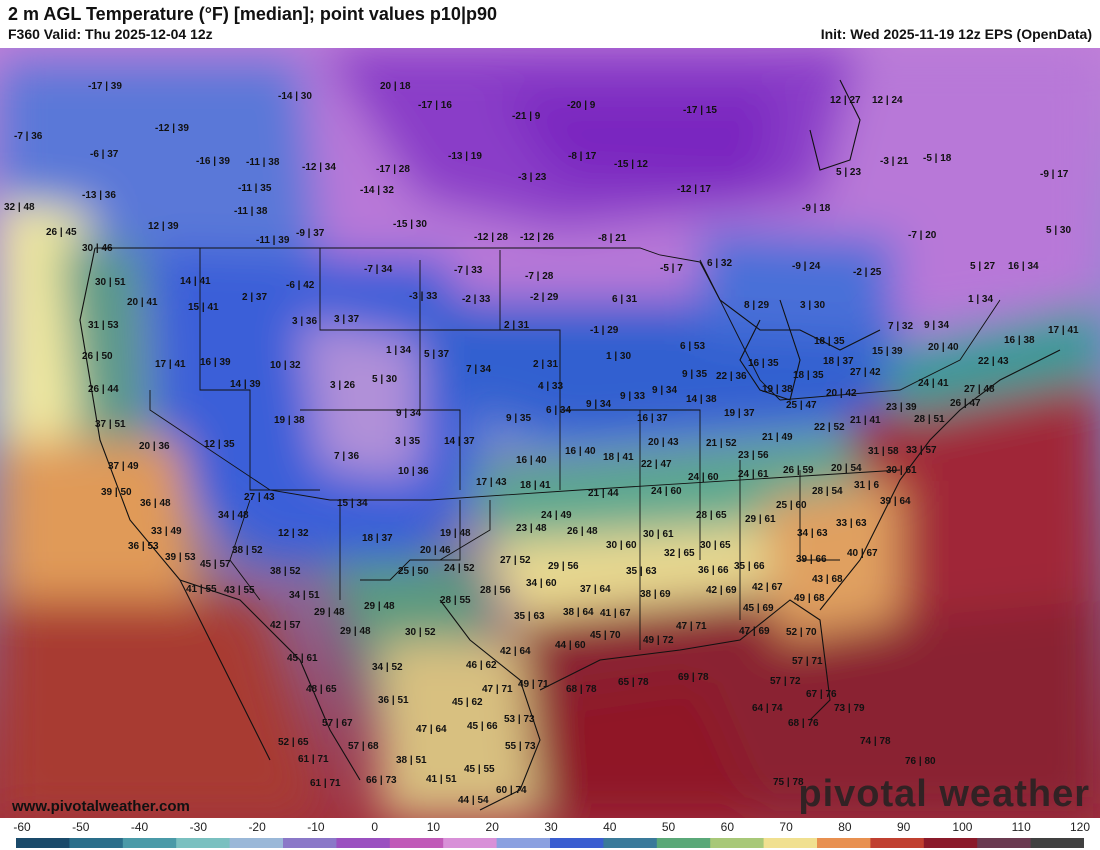  Describe the element at coordinates (619, 356) in the screenshot. I see `point-value: 1 | 30` at that location.